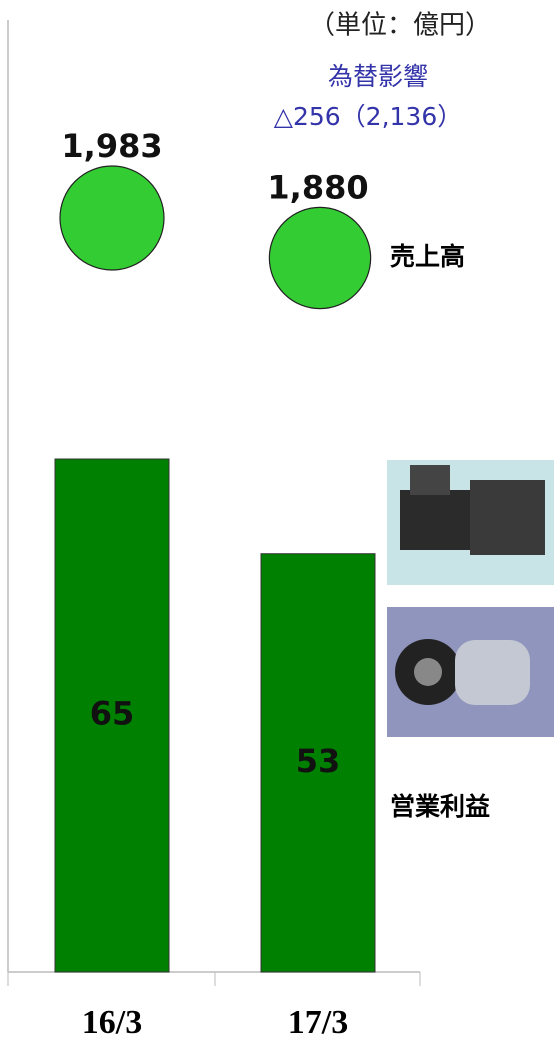 The image size is (557, 1042). I want to click on bar-value-label: 65, so click(112, 714).